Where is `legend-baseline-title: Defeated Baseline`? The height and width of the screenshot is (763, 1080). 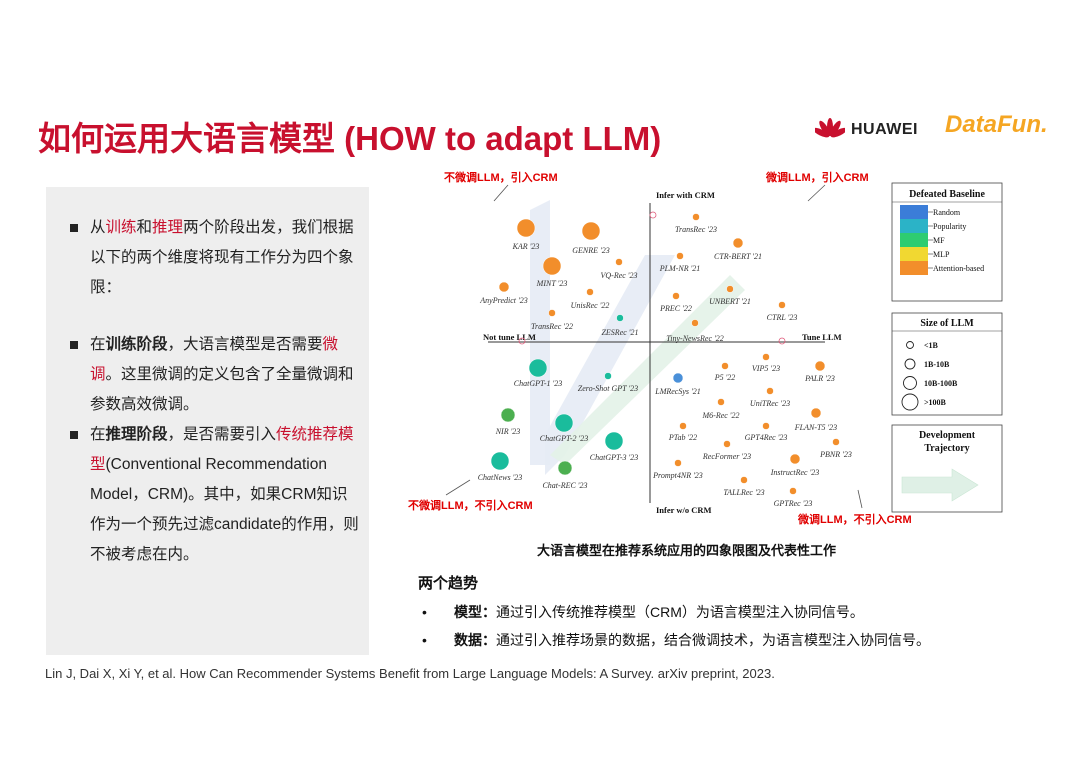 legend-baseline-title: Defeated Baseline is located at coordinates (947, 194).